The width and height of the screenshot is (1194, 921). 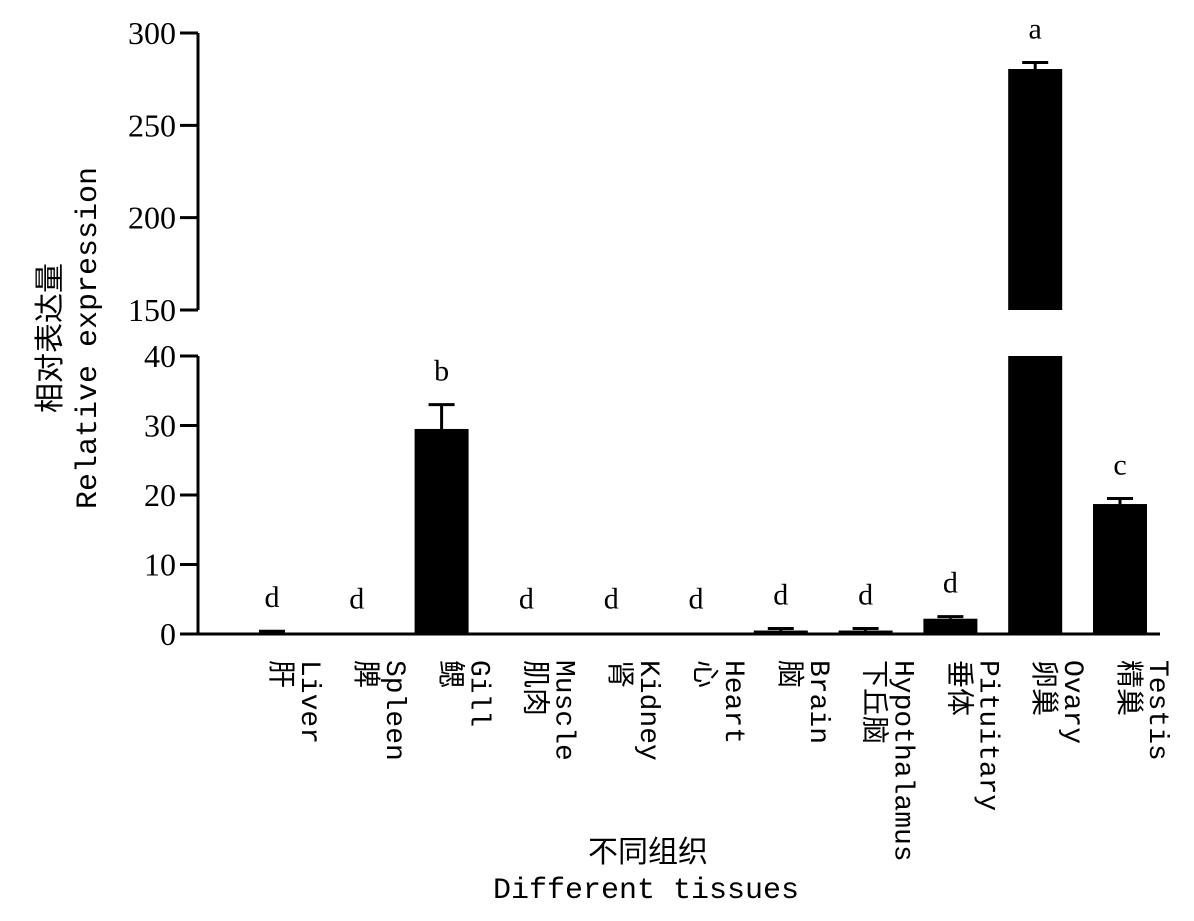 I want to click on x-category-label: 垂体Pituitary, so click(x=971, y=735).